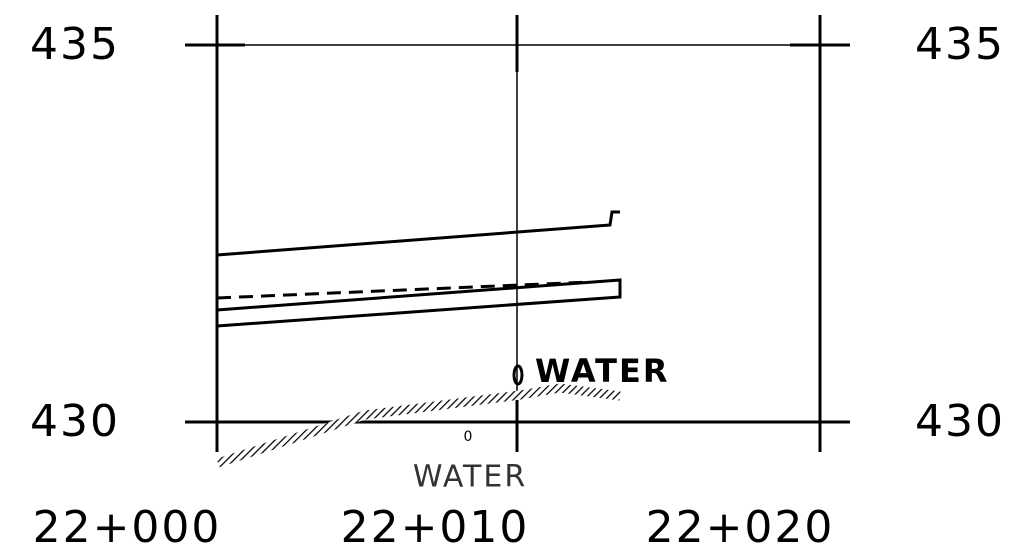  What do you see at coordinates (602, 371) in the screenshot?
I see `water-label: WATER` at bounding box center [602, 371].